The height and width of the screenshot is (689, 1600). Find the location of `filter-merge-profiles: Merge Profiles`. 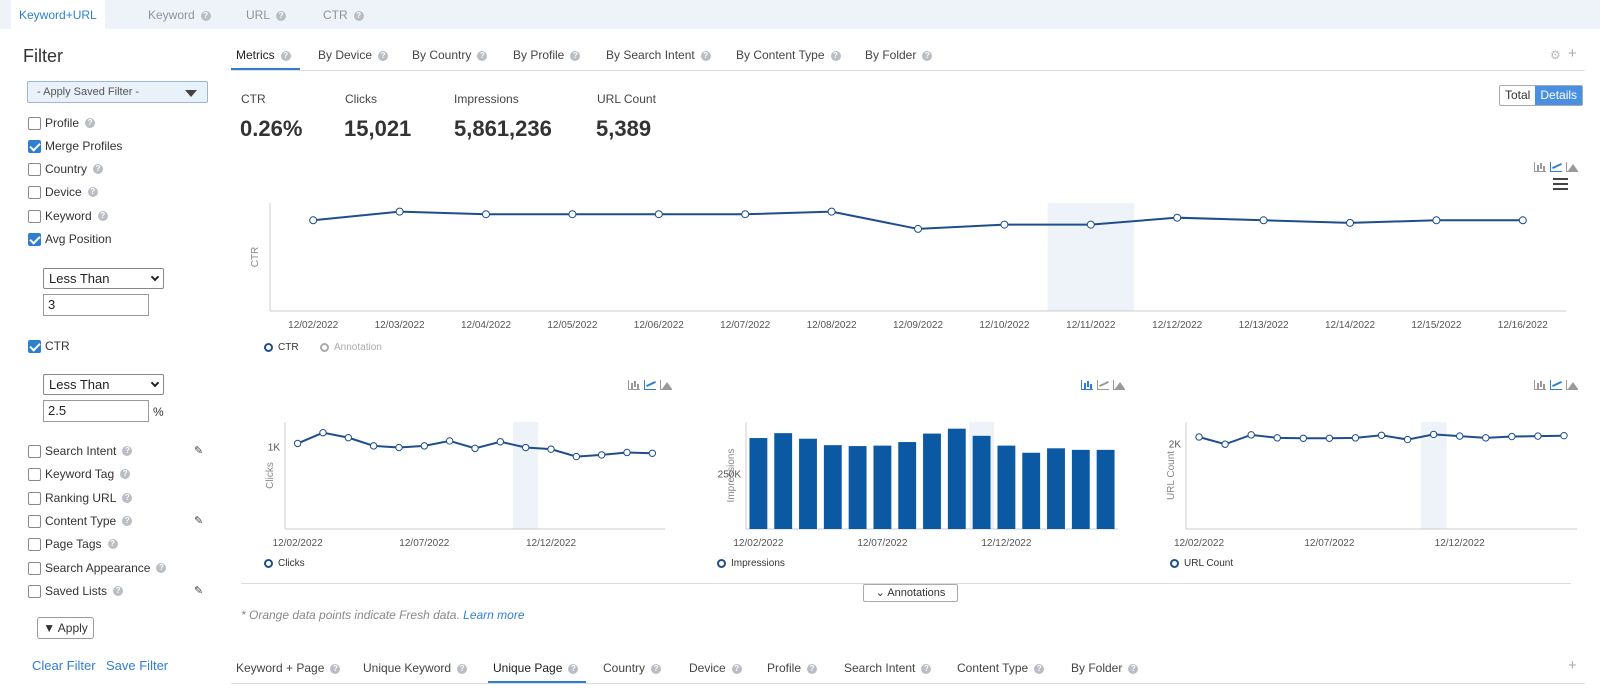

filter-merge-profiles: Merge Profiles is located at coordinates (75, 146).